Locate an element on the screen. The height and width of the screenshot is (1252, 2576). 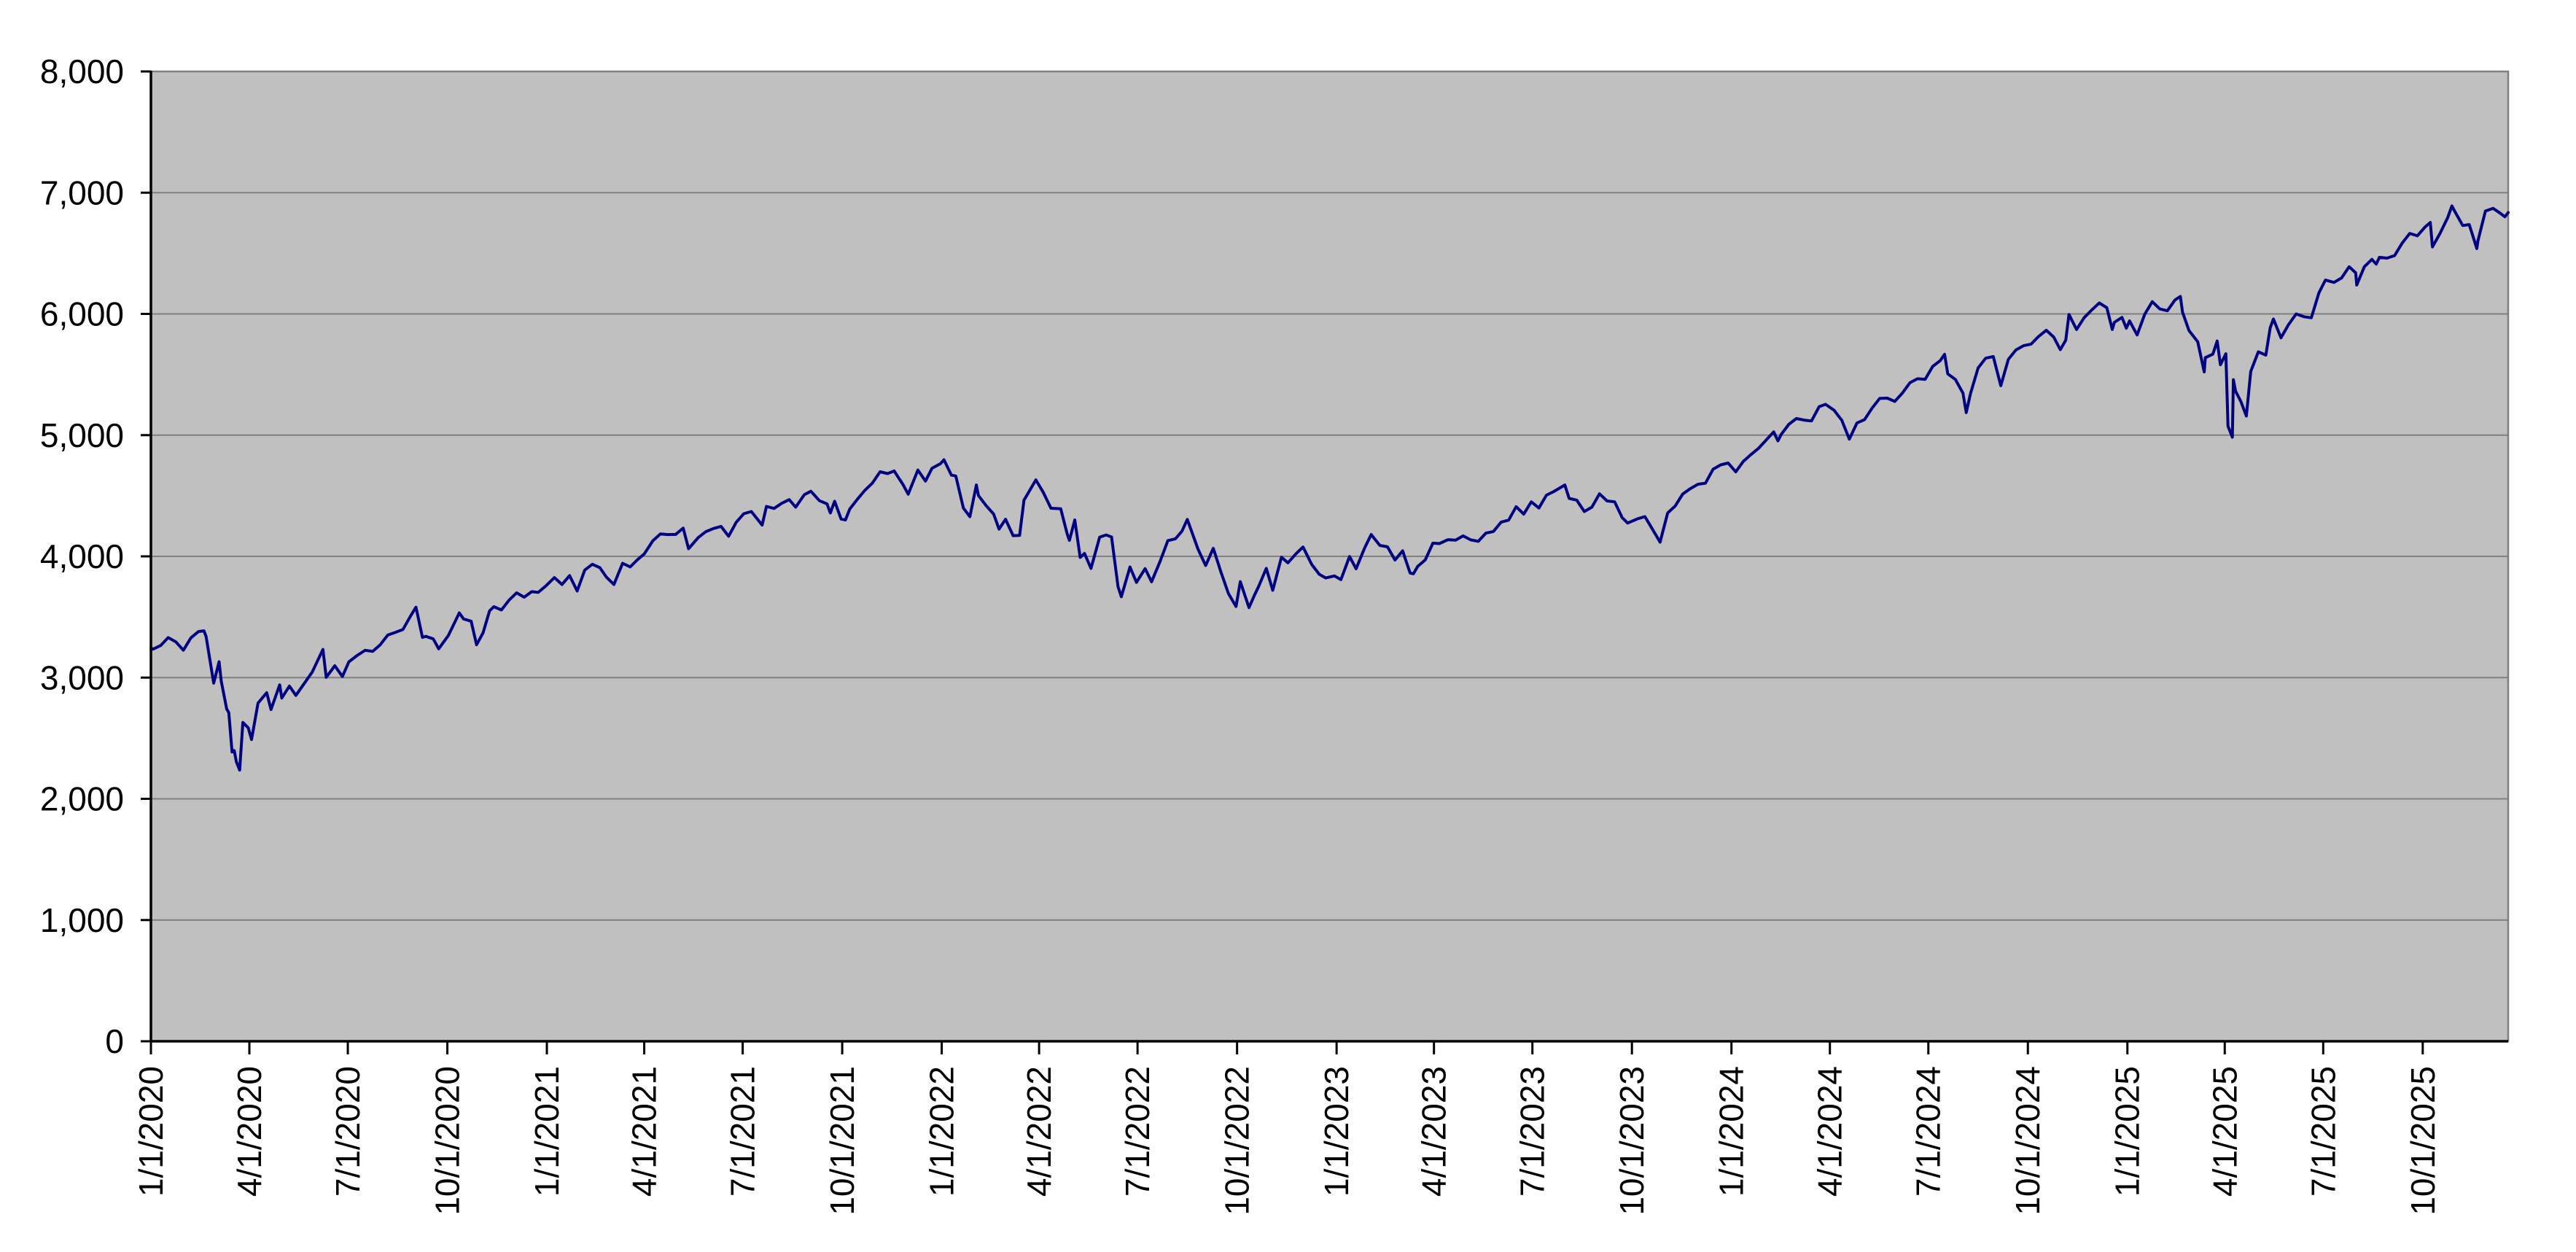
x-axis-tick-label: 1/1/2021 is located at coordinates (547, 1131).